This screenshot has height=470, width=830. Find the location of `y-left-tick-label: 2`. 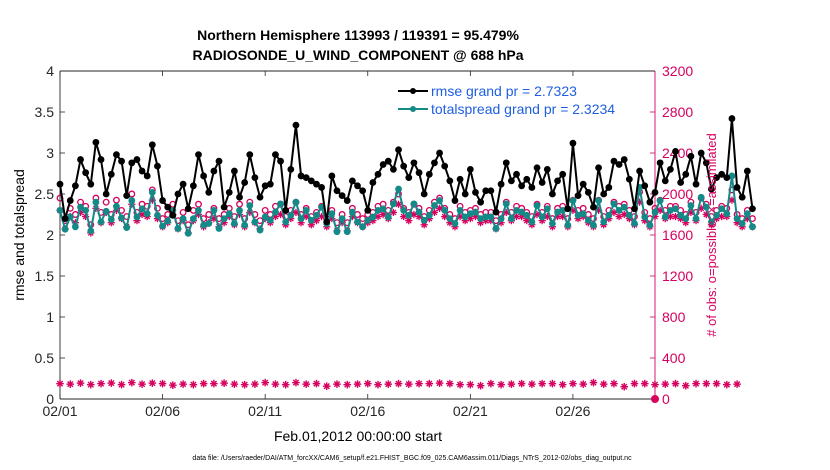

y-left-tick-label: 2 is located at coordinates (50, 235).